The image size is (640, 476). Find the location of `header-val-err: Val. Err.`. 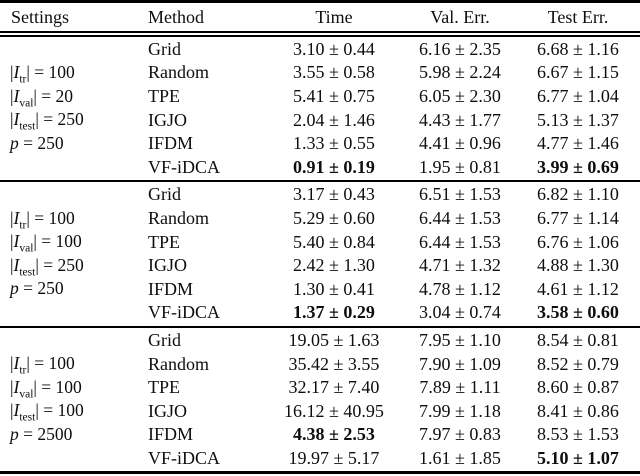

header-val-err: Val. Err. is located at coordinates (460, 16).